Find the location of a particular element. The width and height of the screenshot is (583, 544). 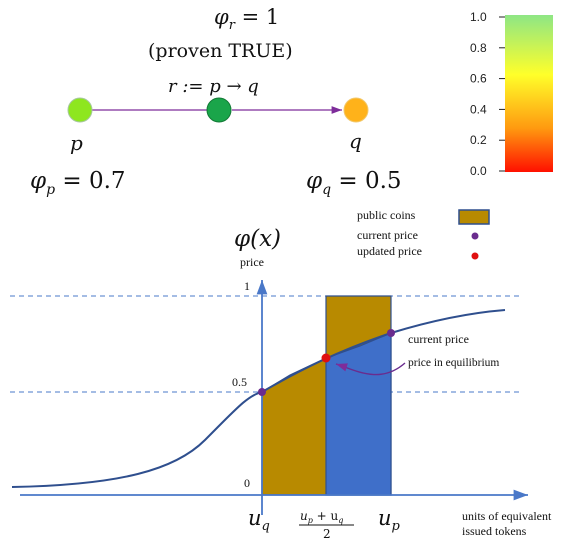

node-p-label: p is located at coordinates (76, 143).